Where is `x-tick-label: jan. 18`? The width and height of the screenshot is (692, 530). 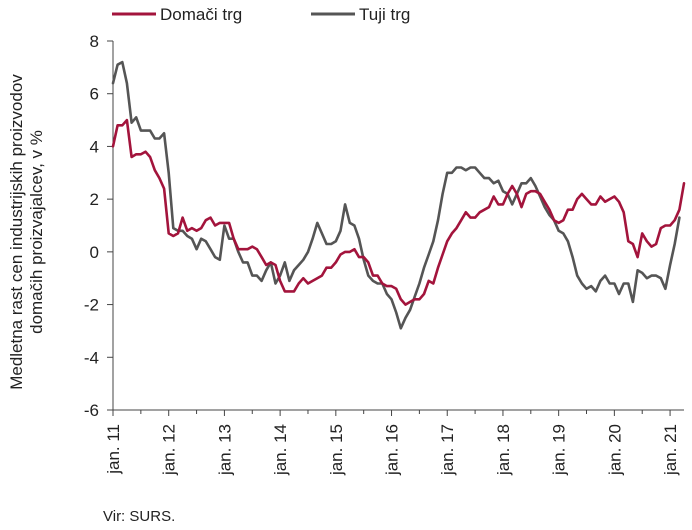 x-tick-label: jan. 18 is located at coordinates (503, 450).